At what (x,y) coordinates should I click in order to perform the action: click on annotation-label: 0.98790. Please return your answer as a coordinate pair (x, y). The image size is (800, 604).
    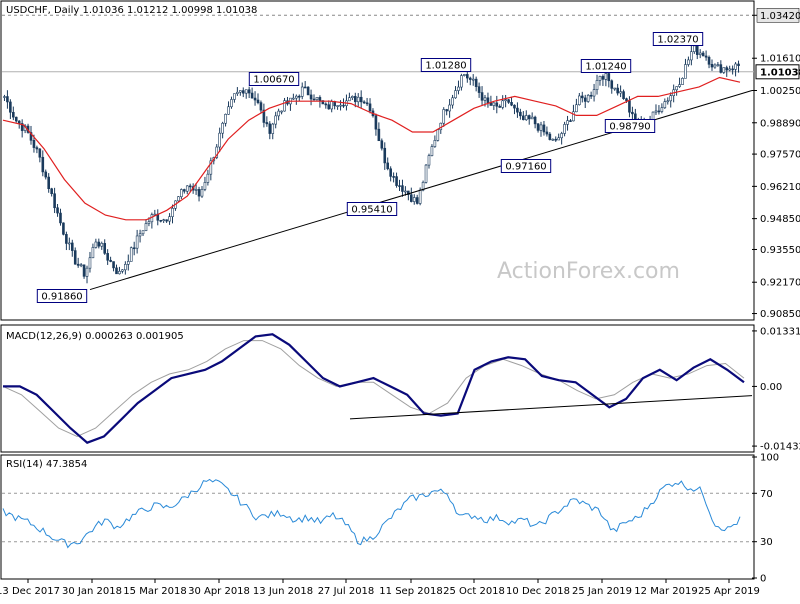
    Looking at the image, I should click on (629, 127).